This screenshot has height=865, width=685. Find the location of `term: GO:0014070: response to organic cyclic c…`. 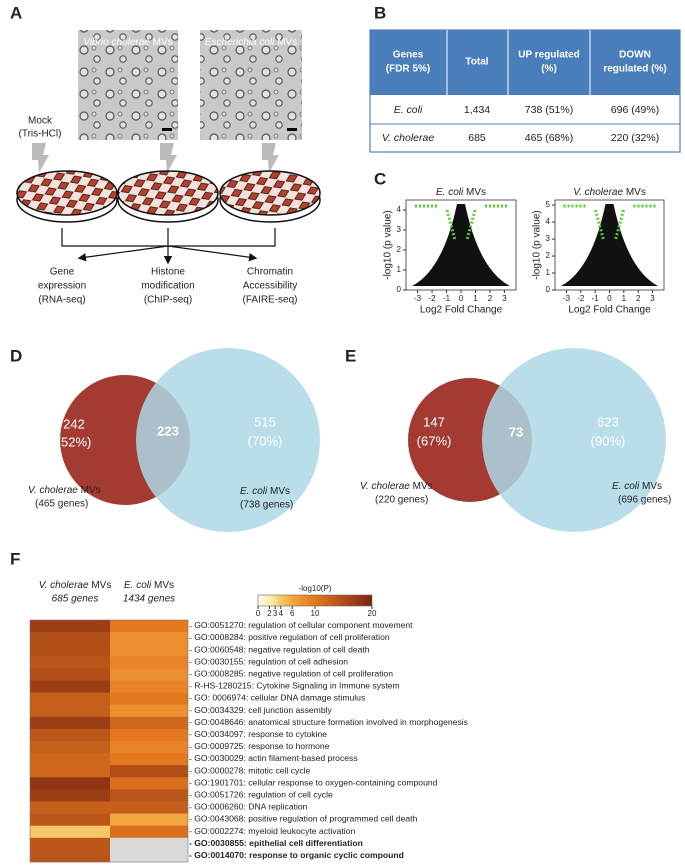

term: GO:0014070: response to organic cyclic c… is located at coordinates (299, 855).